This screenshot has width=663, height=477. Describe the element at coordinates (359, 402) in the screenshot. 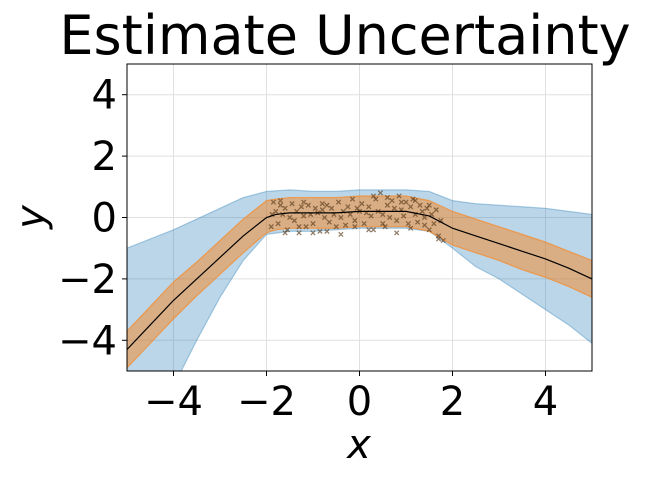

I see `x-tick-label: 0` at that location.